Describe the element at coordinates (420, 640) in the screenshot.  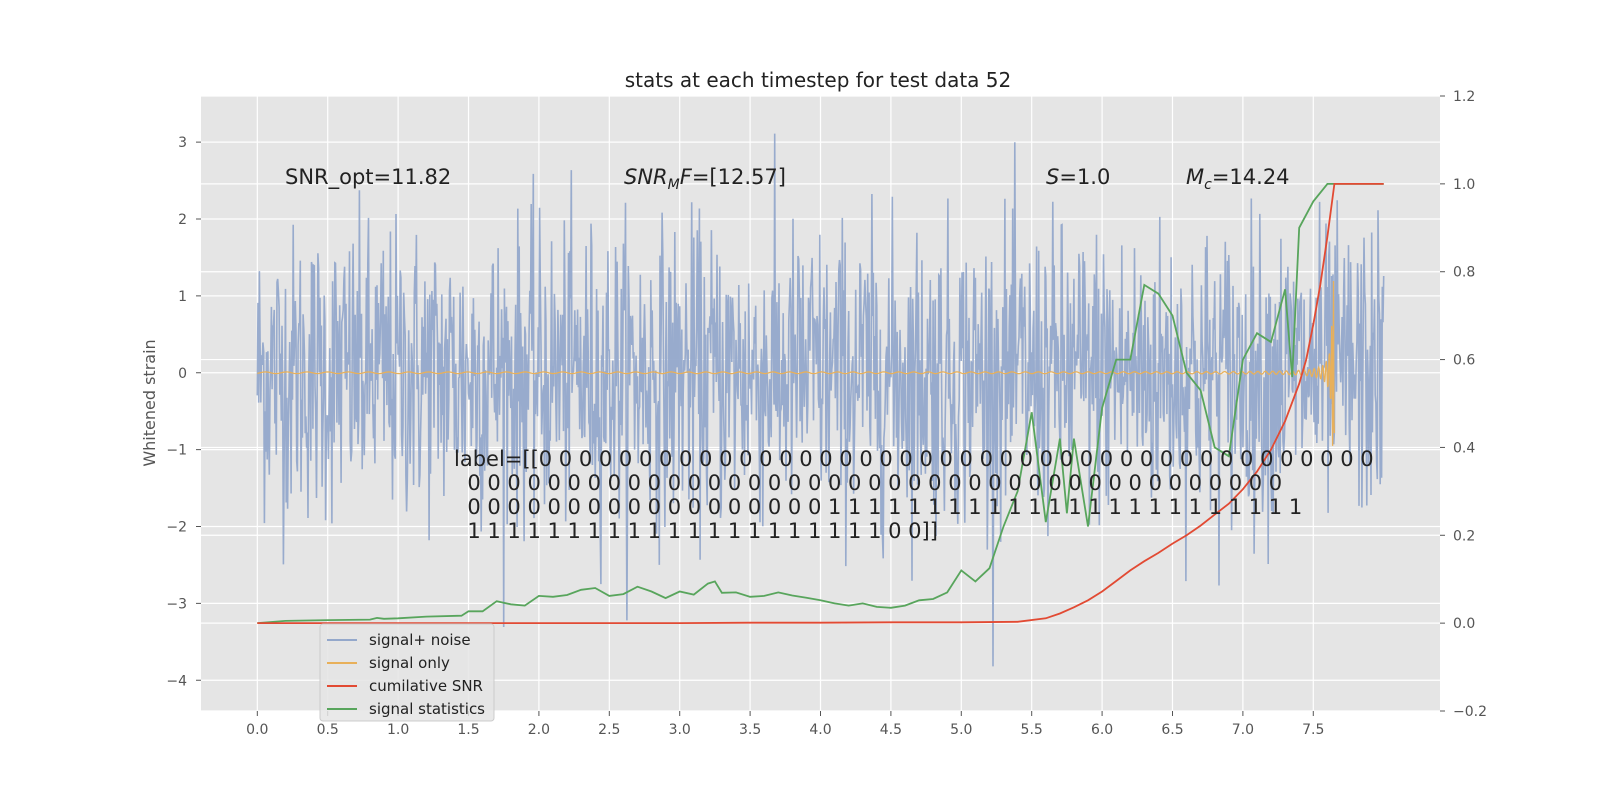
I see `legend-label-signal-noise: signal+ noise` at that location.